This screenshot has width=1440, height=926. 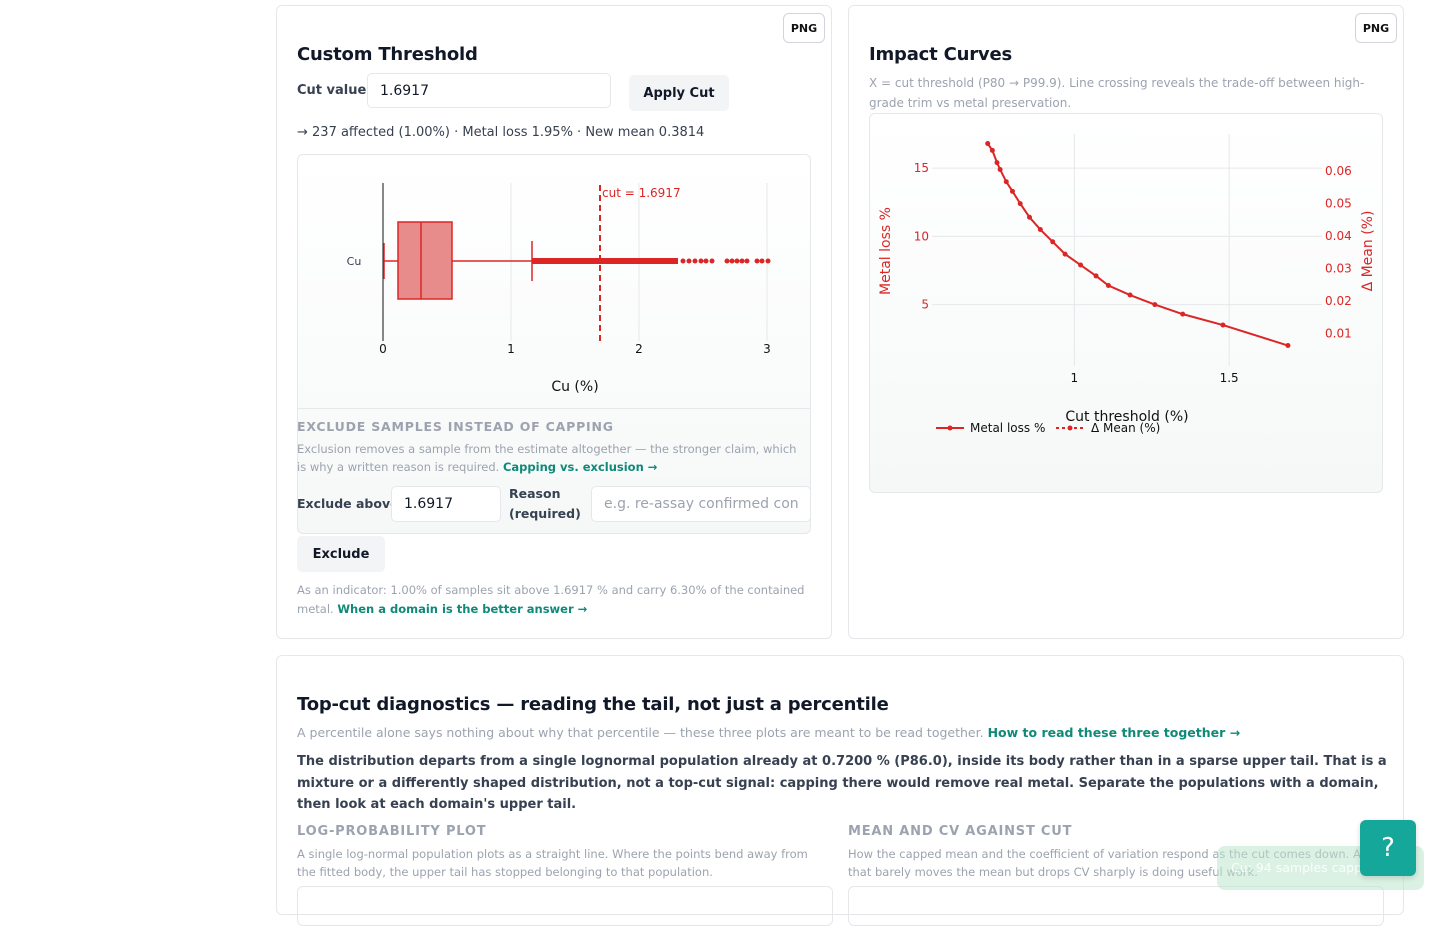 What do you see at coordinates (921, 236) in the screenshot?
I see `y-left-tick-label: 10` at bounding box center [921, 236].